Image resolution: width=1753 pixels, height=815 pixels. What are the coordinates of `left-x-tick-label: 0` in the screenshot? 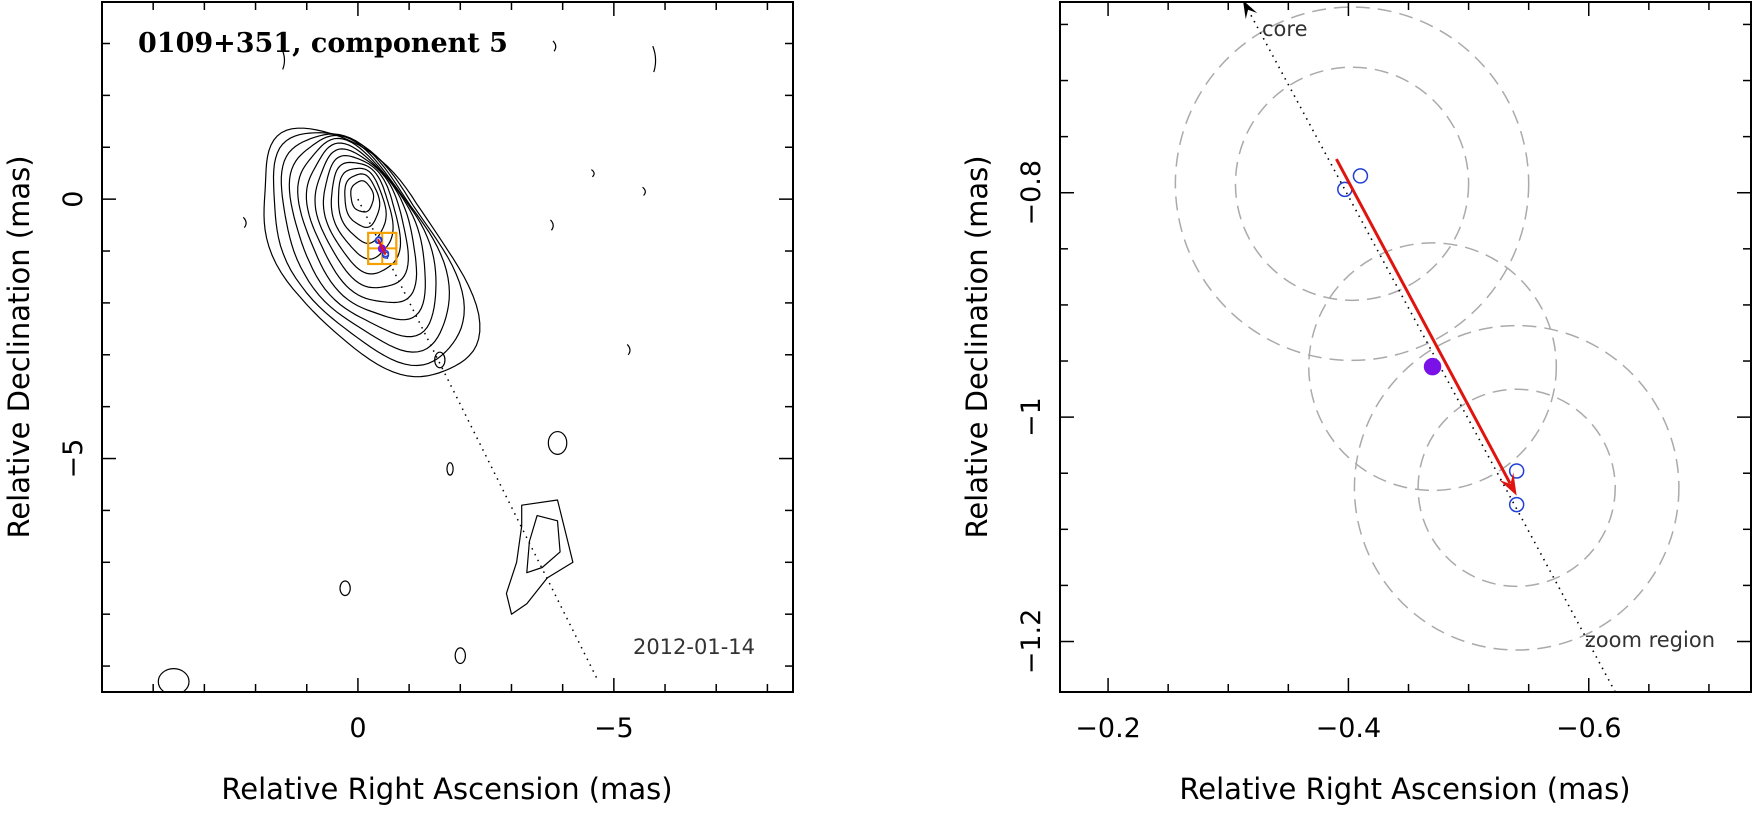 It's located at (357, 728).